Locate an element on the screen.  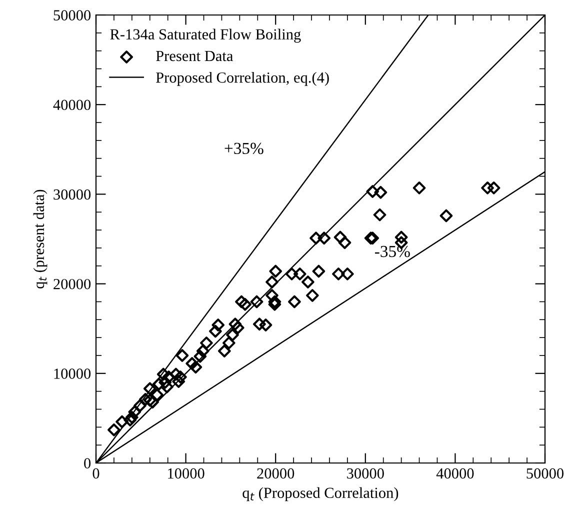
y-tick-label: 30000 is located at coordinates (72, 194).